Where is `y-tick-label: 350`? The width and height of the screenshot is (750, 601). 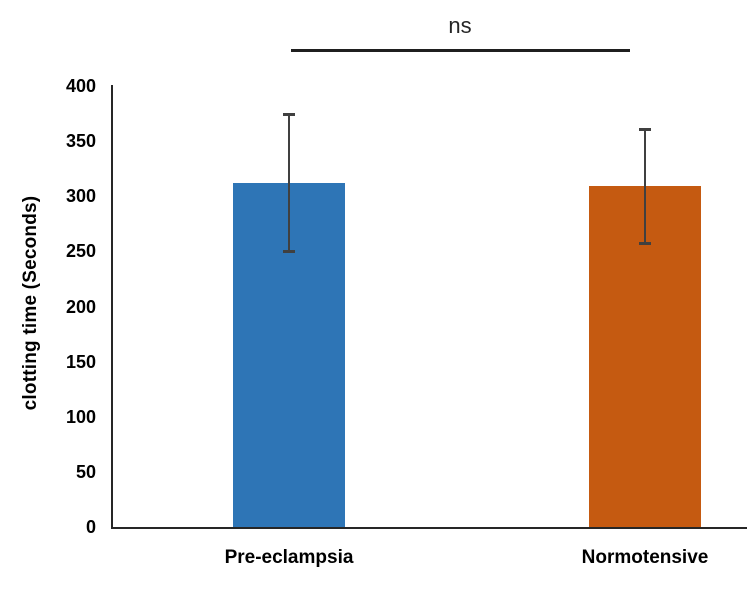 y-tick-label: 350 is located at coordinates (80, 141).